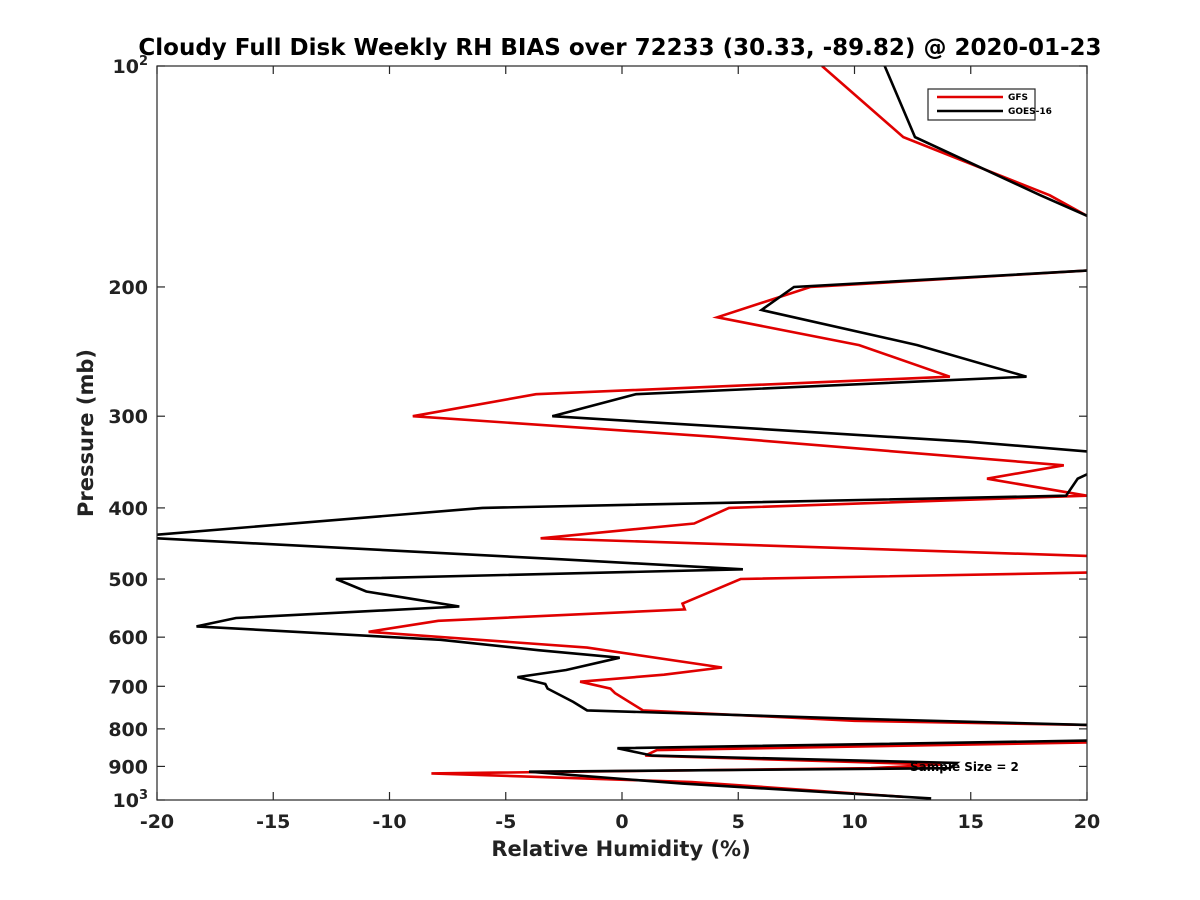 This screenshot has height=900, width=1200. What do you see at coordinates (854, 822) in the screenshot?
I see `x-tick-label: 10` at bounding box center [854, 822].